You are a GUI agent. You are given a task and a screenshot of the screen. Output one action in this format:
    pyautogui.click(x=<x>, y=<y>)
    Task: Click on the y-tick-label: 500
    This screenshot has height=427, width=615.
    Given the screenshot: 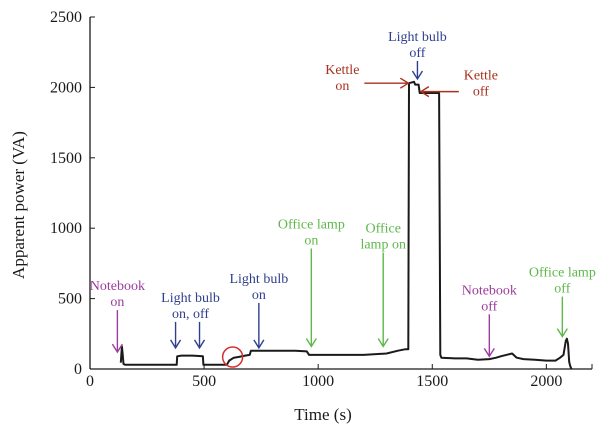 What is the action you would take?
    pyautogui.click(x=70, y=299)
    